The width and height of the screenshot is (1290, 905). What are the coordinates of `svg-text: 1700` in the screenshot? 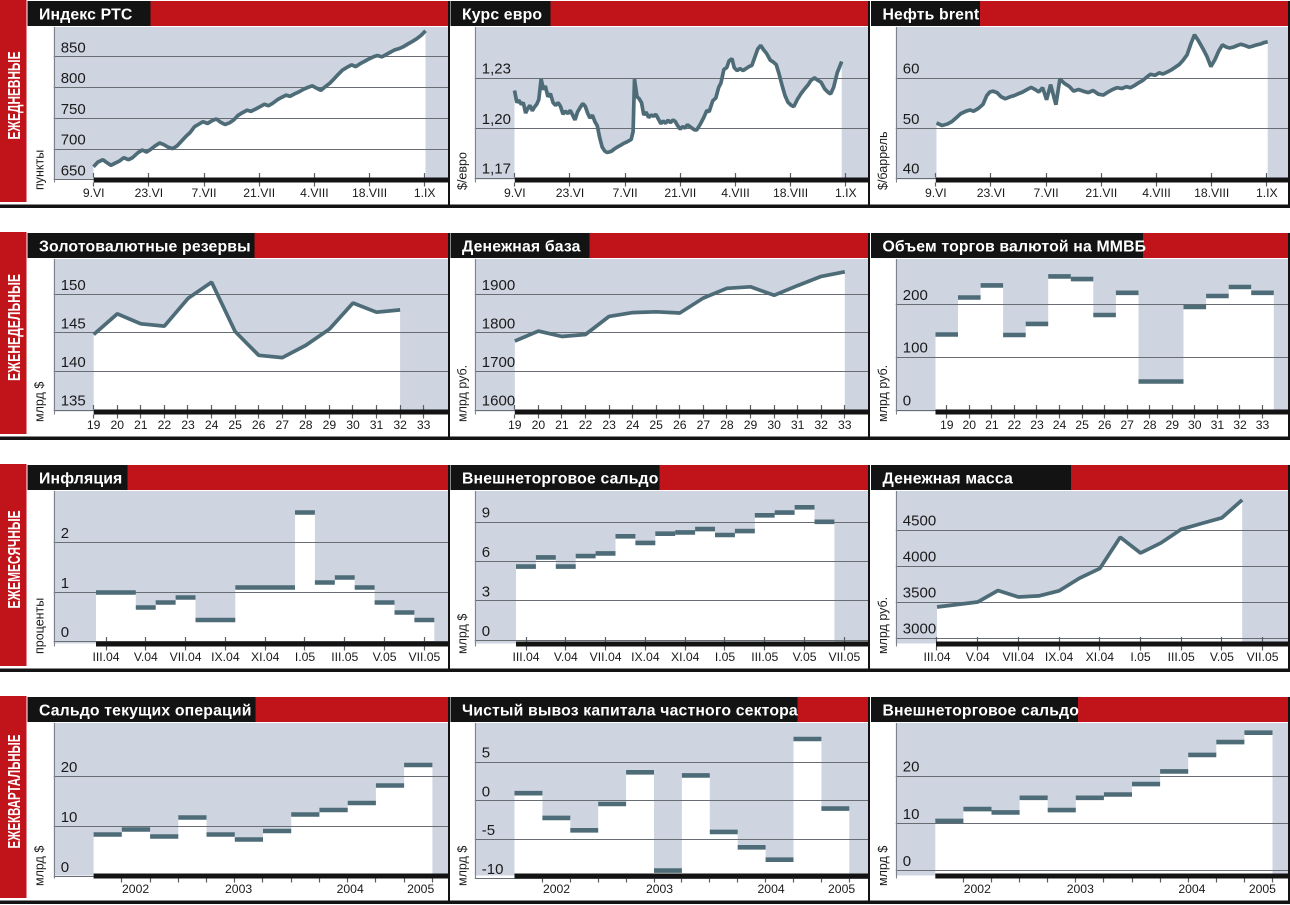 It's located at (498, 362).